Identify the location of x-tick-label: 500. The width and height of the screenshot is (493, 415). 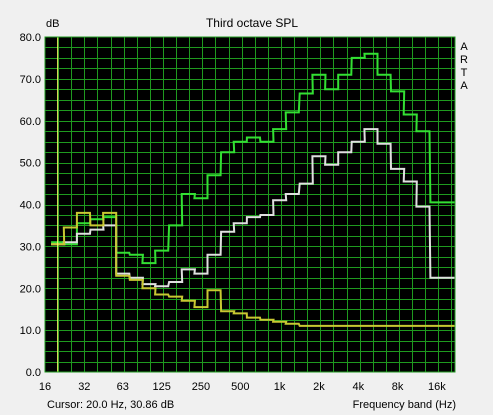
(240, 387).